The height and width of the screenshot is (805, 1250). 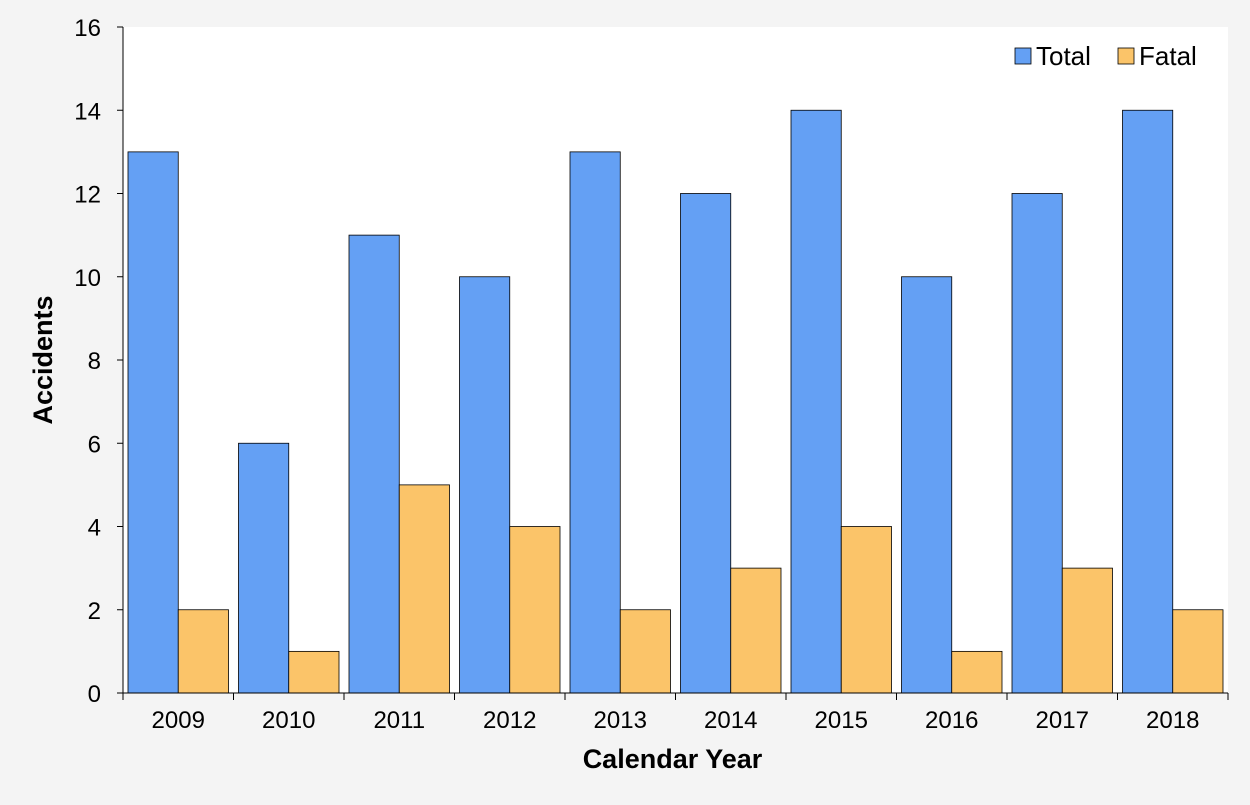 I want to click on bar-fatal-2018, so click(x=1198, y=651).